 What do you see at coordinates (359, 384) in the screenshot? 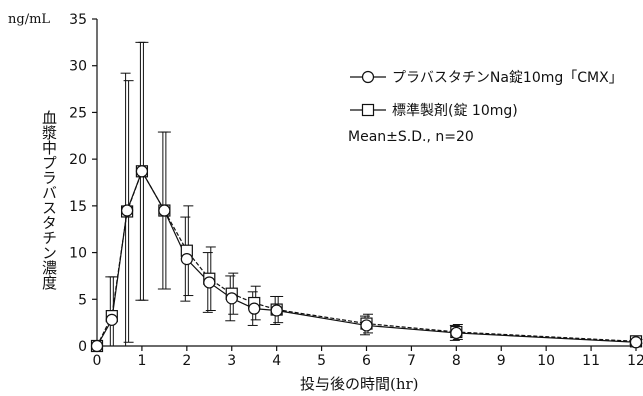
I see `x-axis-title: 投与後の時間(hr)` at bounding box center [359, 384].